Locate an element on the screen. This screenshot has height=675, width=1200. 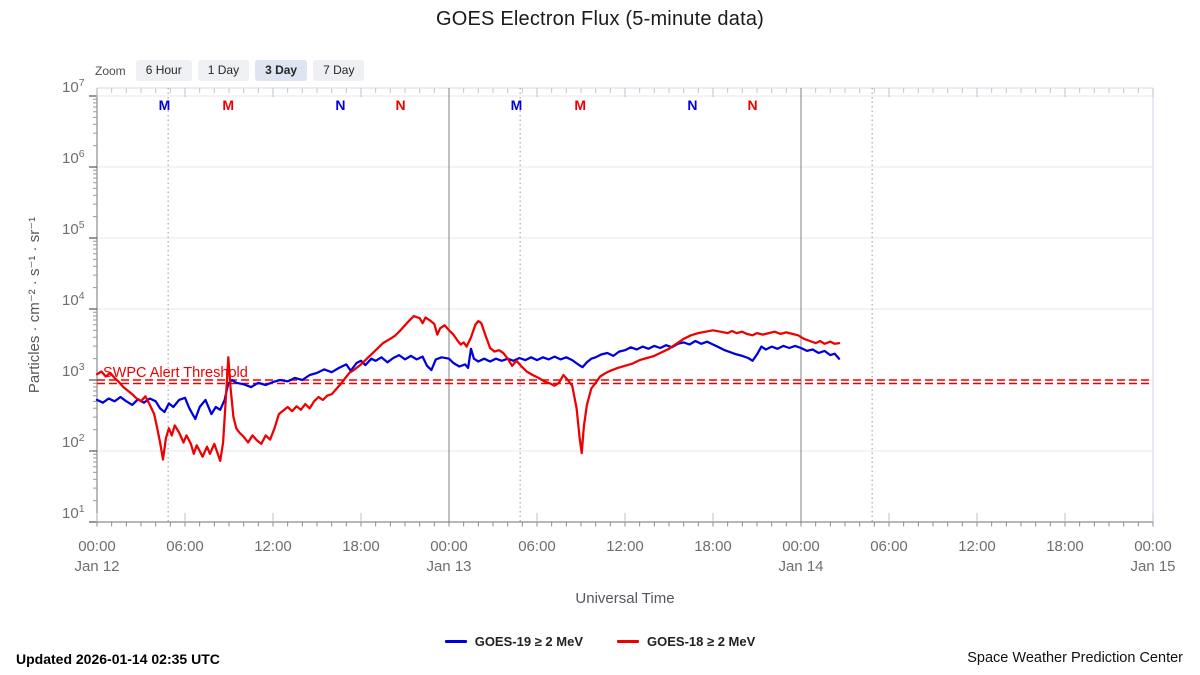
y-tick-label: 10¹ is located at coordinates (73, 512).